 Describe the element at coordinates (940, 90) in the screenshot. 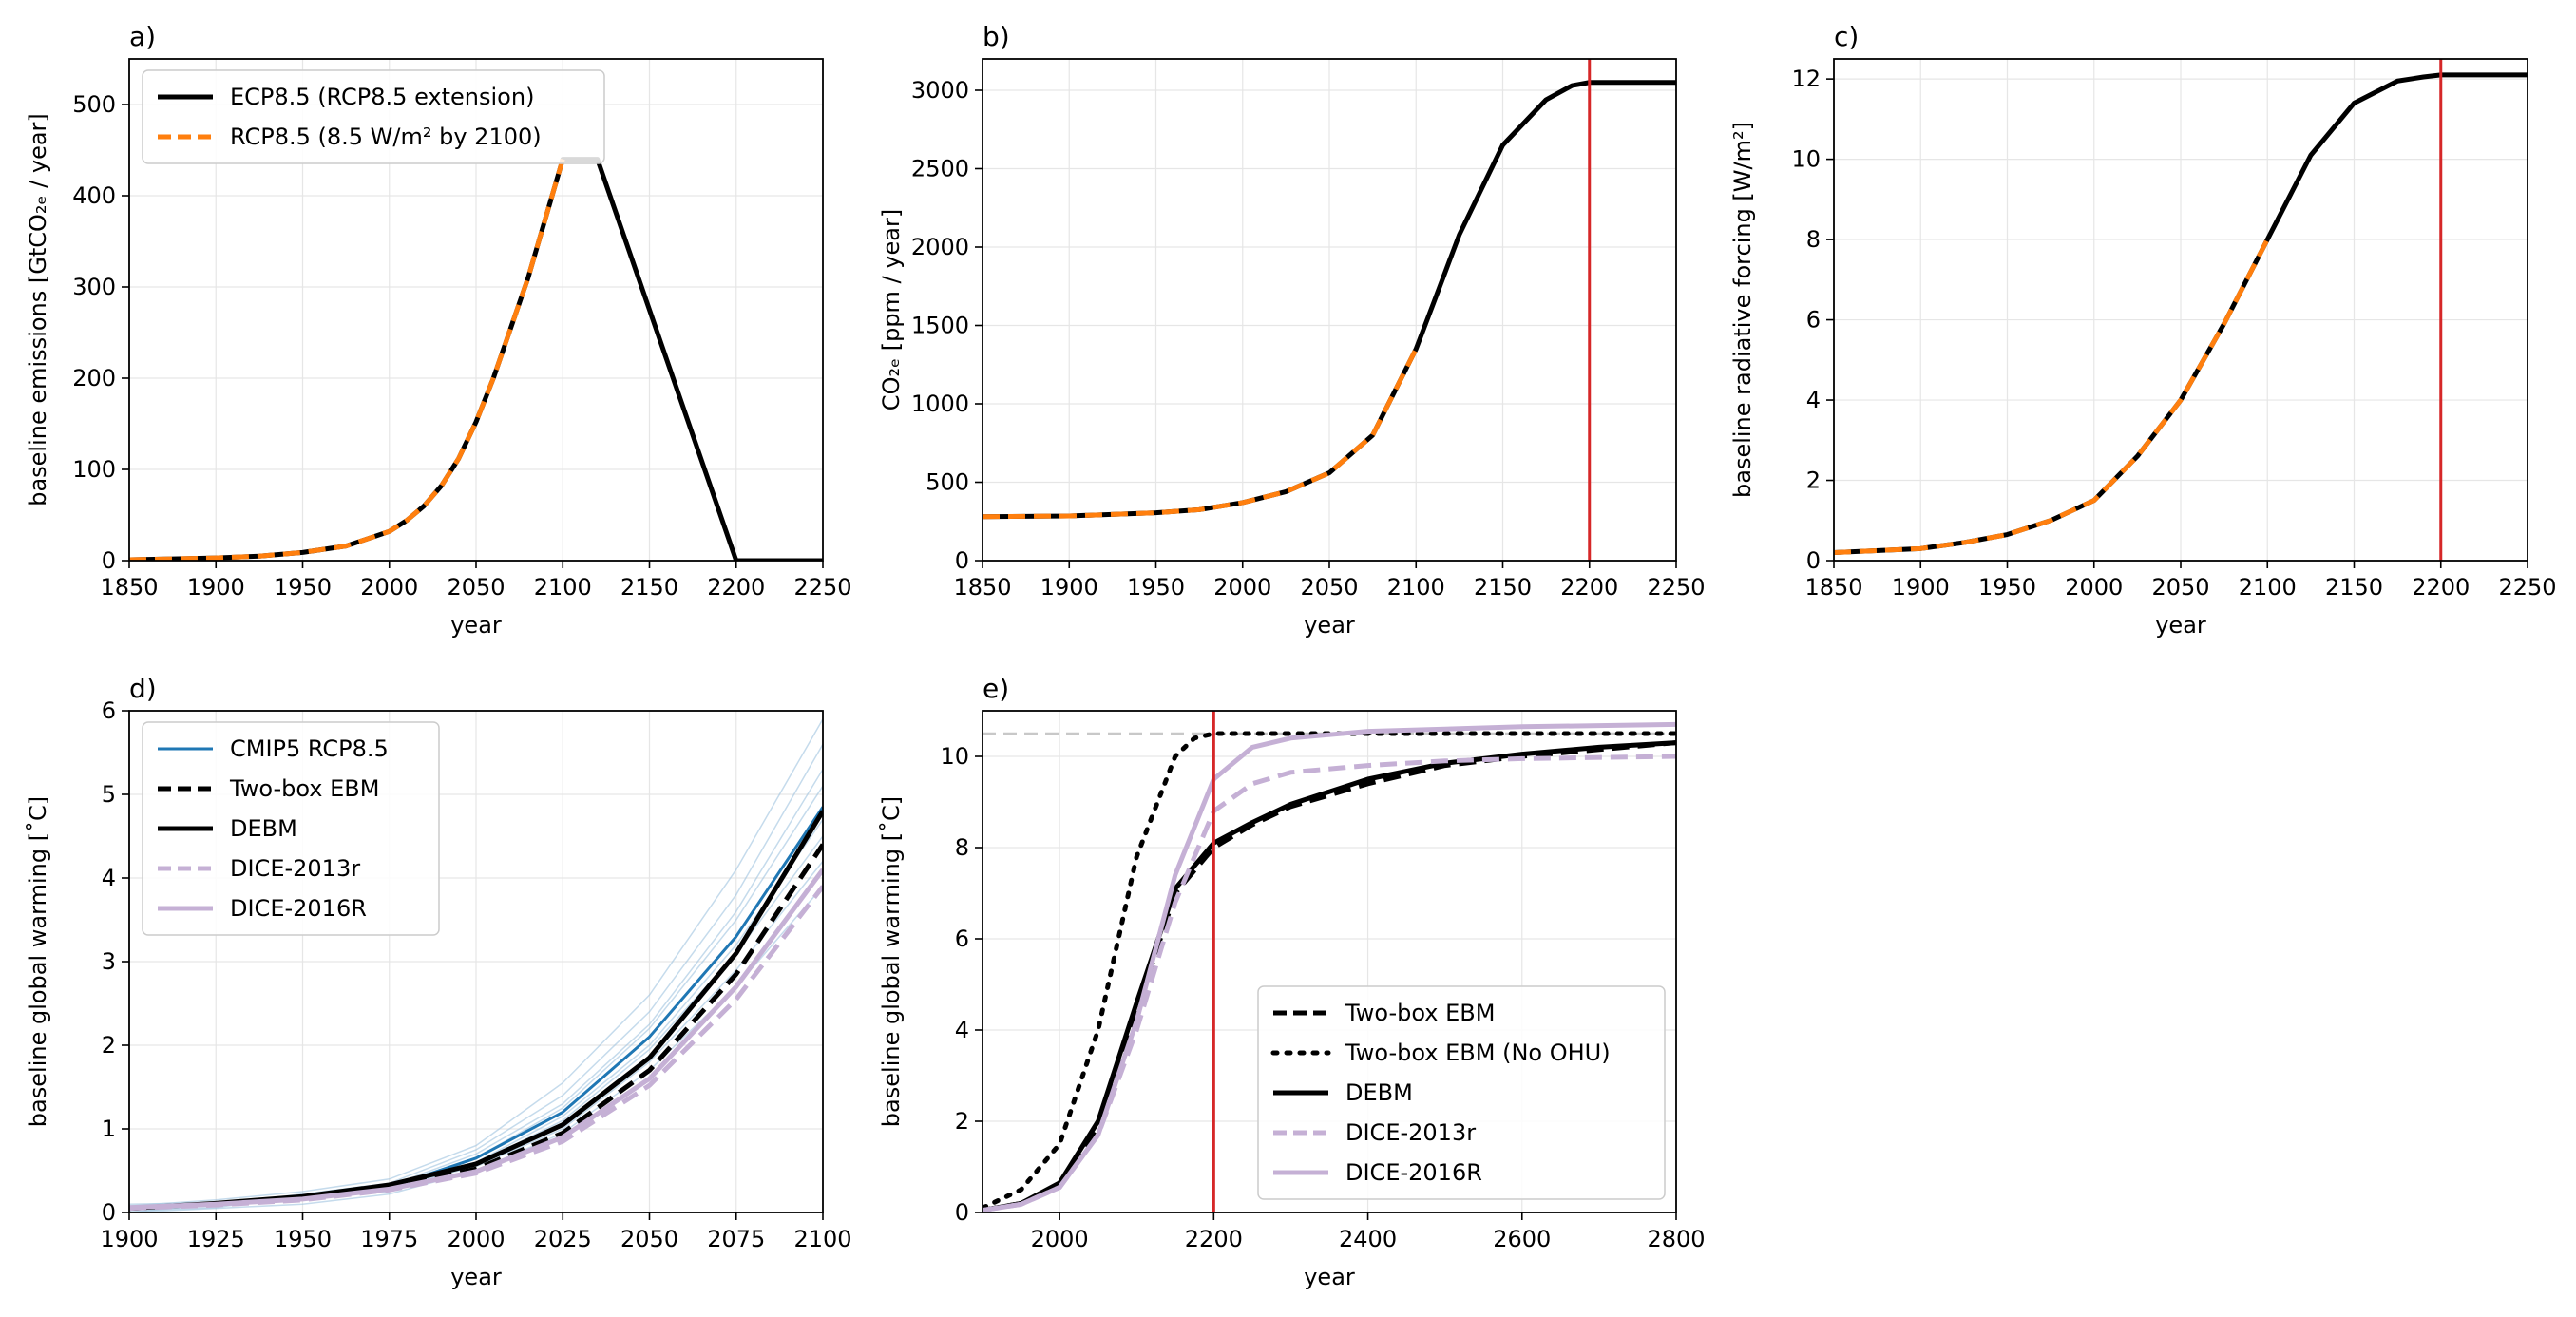

I see `y-tick-label: 3000` at that location.